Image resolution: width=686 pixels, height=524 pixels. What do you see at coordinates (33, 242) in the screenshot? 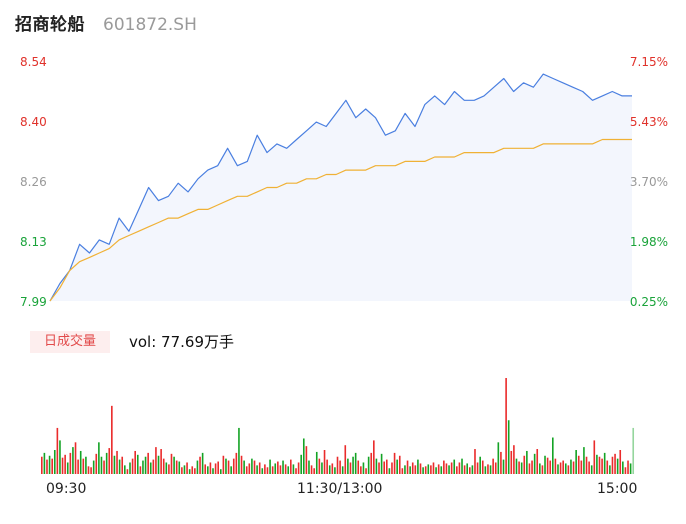
I see `price-tick-label-4: 8.13` at bounding box center [33, 242].